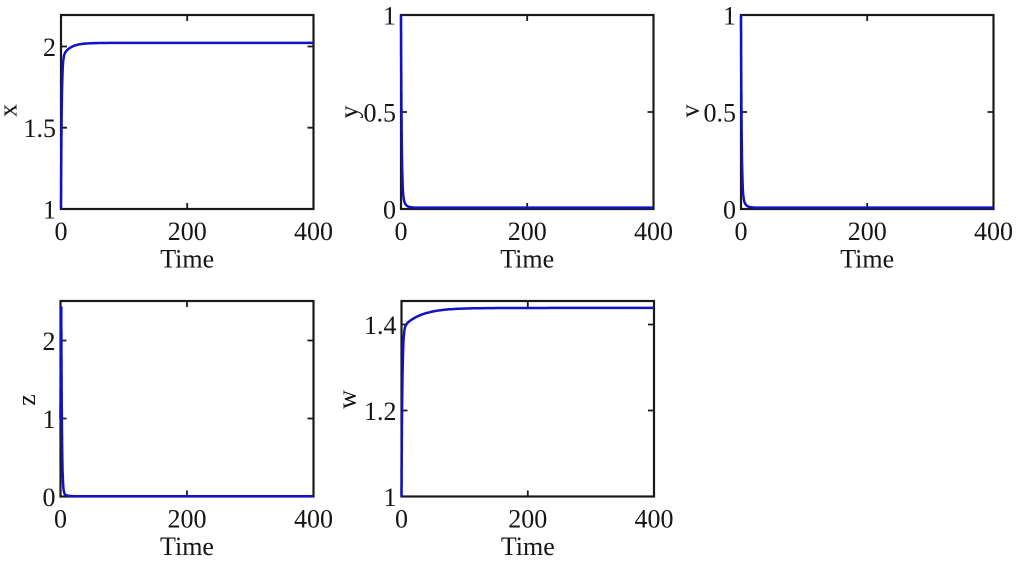 Image resolution: width=1021 pixels, height=562 pixels. What do you see at coordinates (347, 399) in the screenshot?
I see `svg-text: w` at bounding box center [347, 399].